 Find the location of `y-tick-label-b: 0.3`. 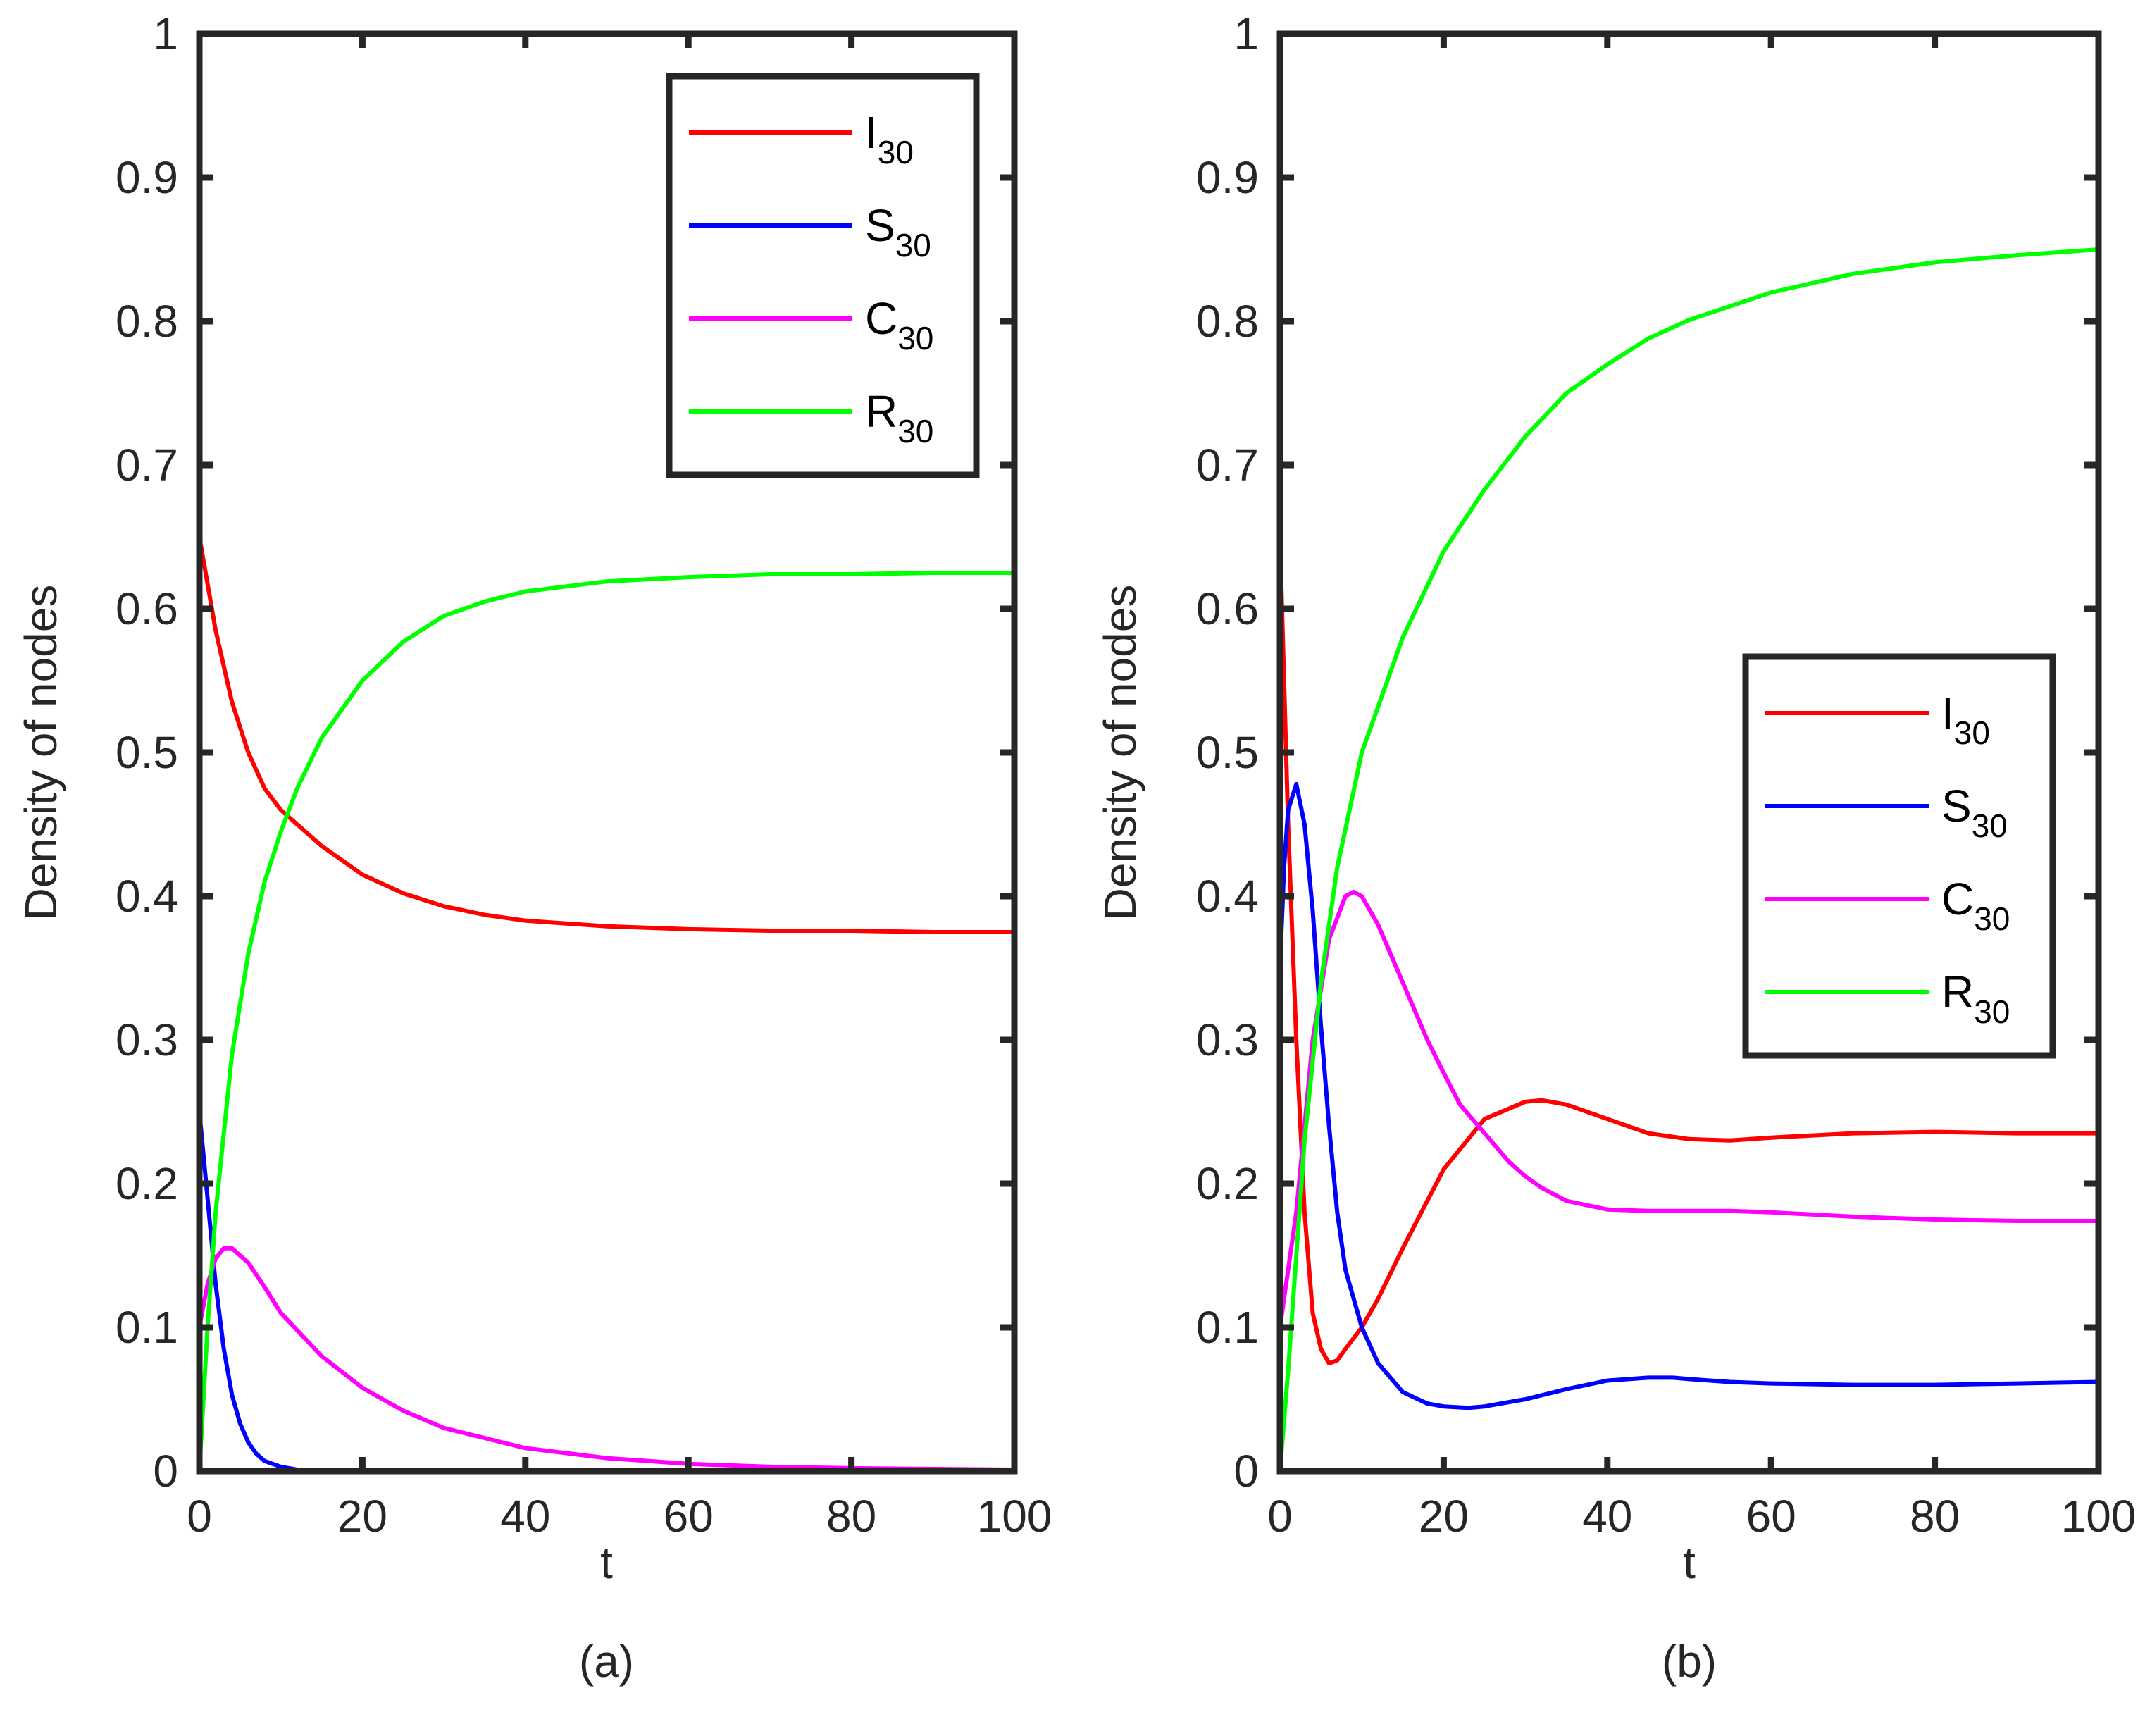

y-tick-label-b: 0.3 is located at coordinates (1227, 1040).